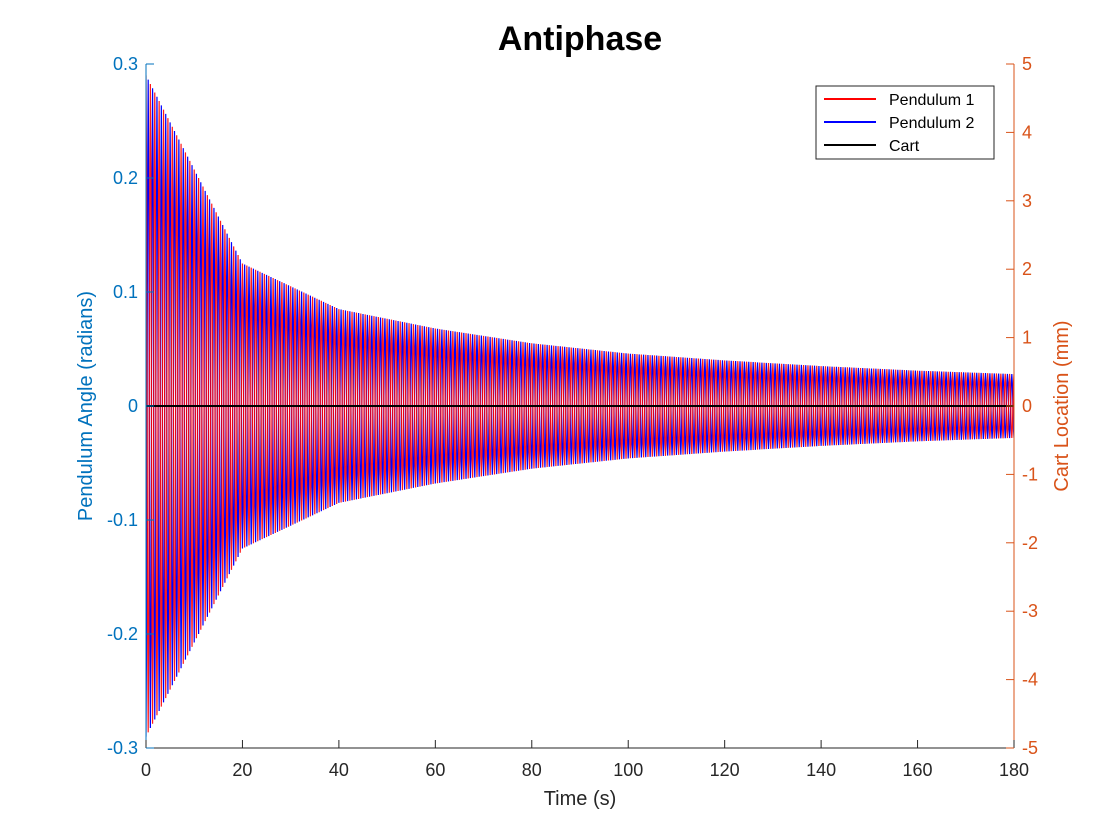 This screenshot has width=1120, height=840. I want to click on x-tick-label-8: 160, so click(918, 770).